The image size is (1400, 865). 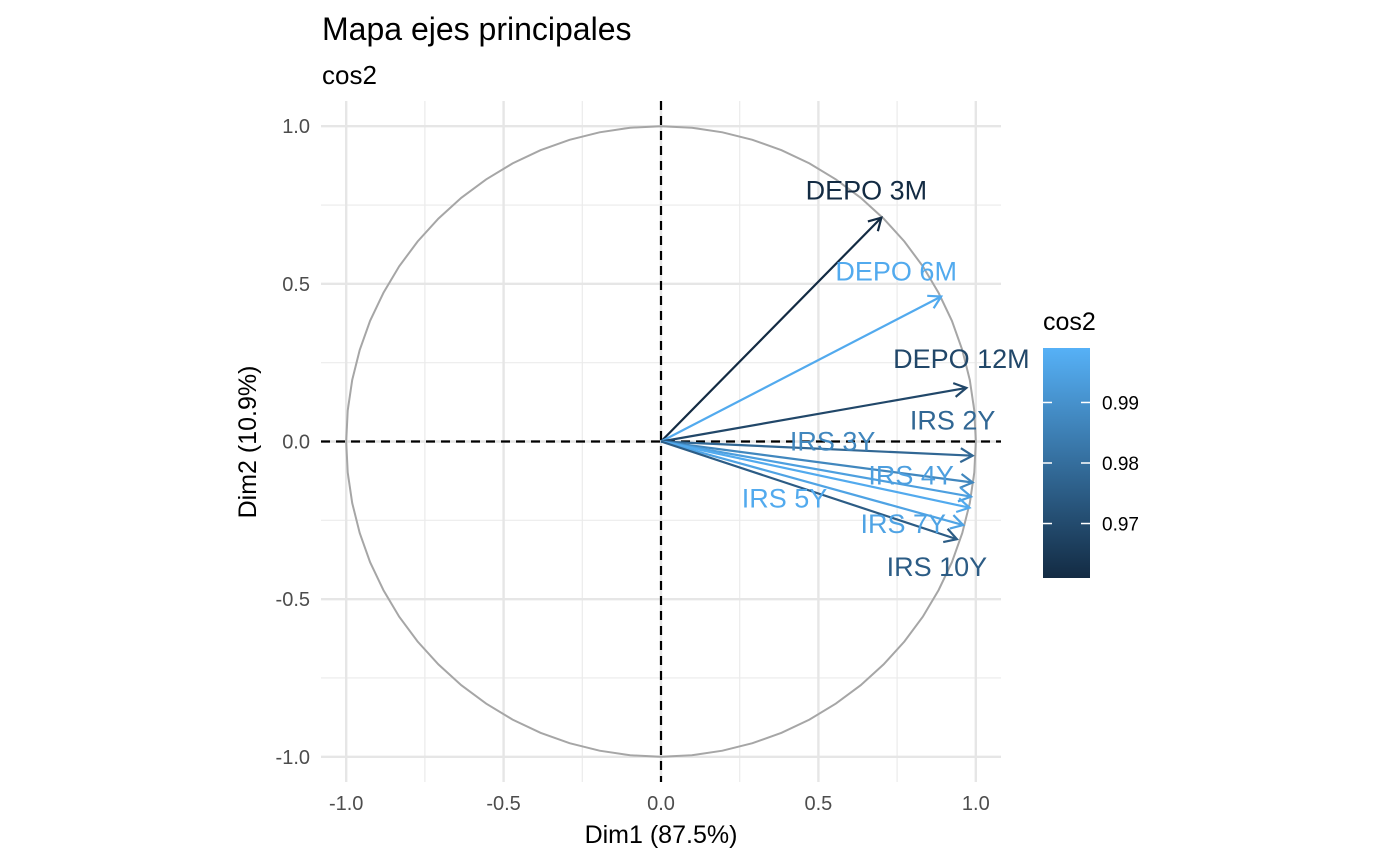 What do you see at coordinates (503, 804) in the screenshot?
I see `x-tick-label: -0.5` at bounding box center [503, 804].